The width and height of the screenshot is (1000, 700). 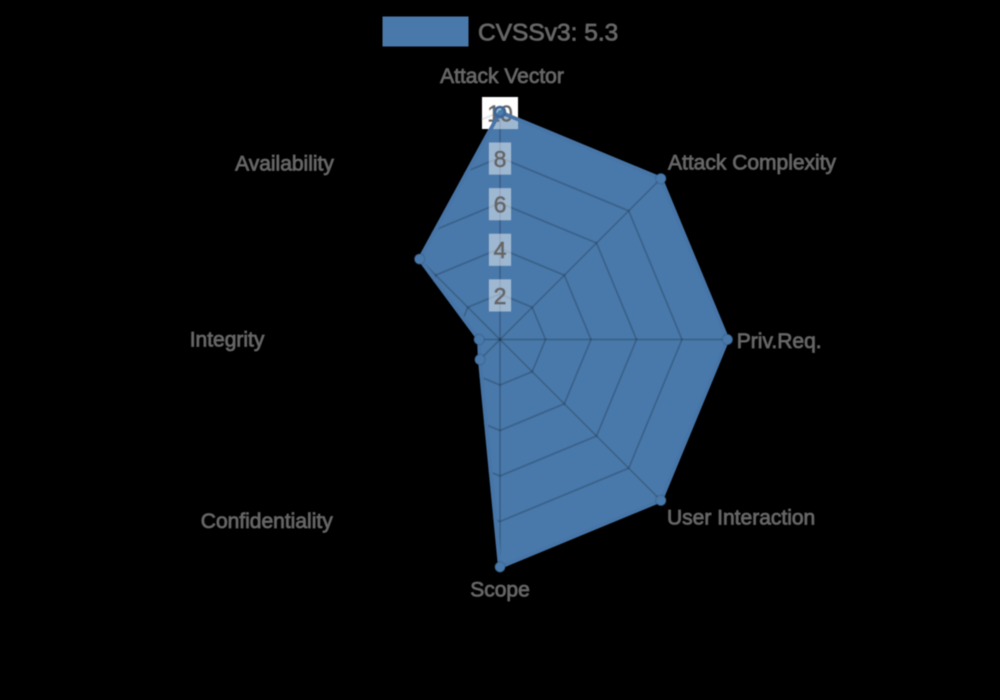 I want to click on svg-text: Priv.Req., so click(x=779, y=341).